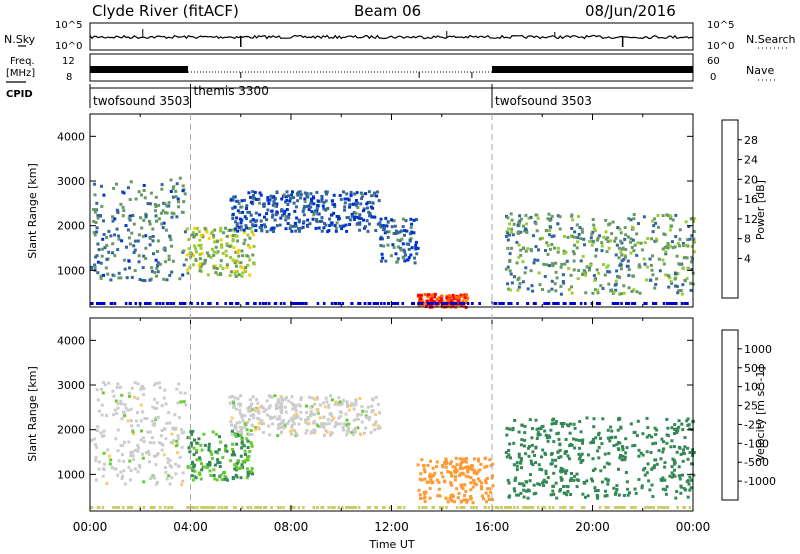 The width and height of the screenshot is (800, 554). I want to click on station-title: Clyde River (fitACF), so click(165, 11).